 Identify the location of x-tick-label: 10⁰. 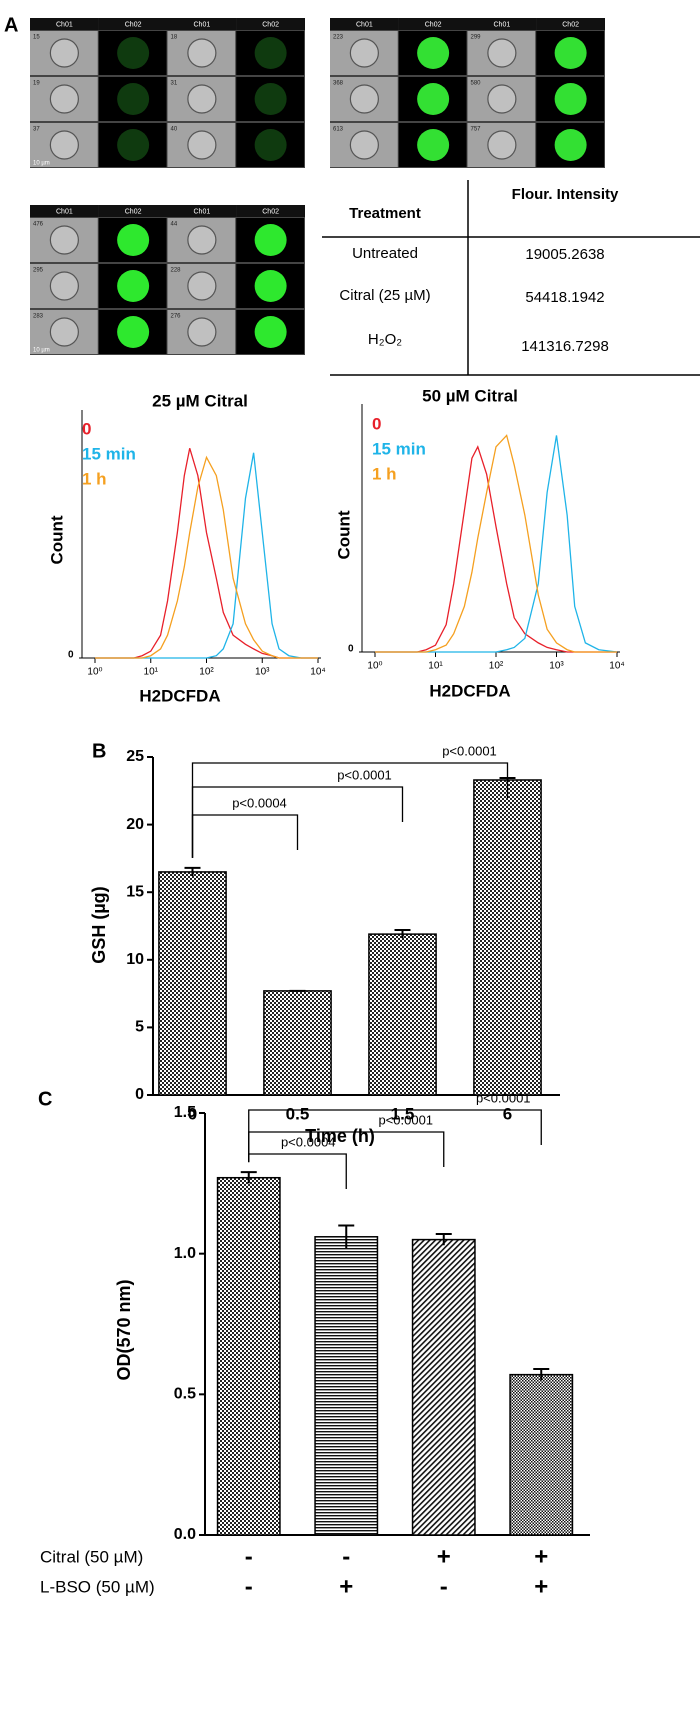
(374, 666).